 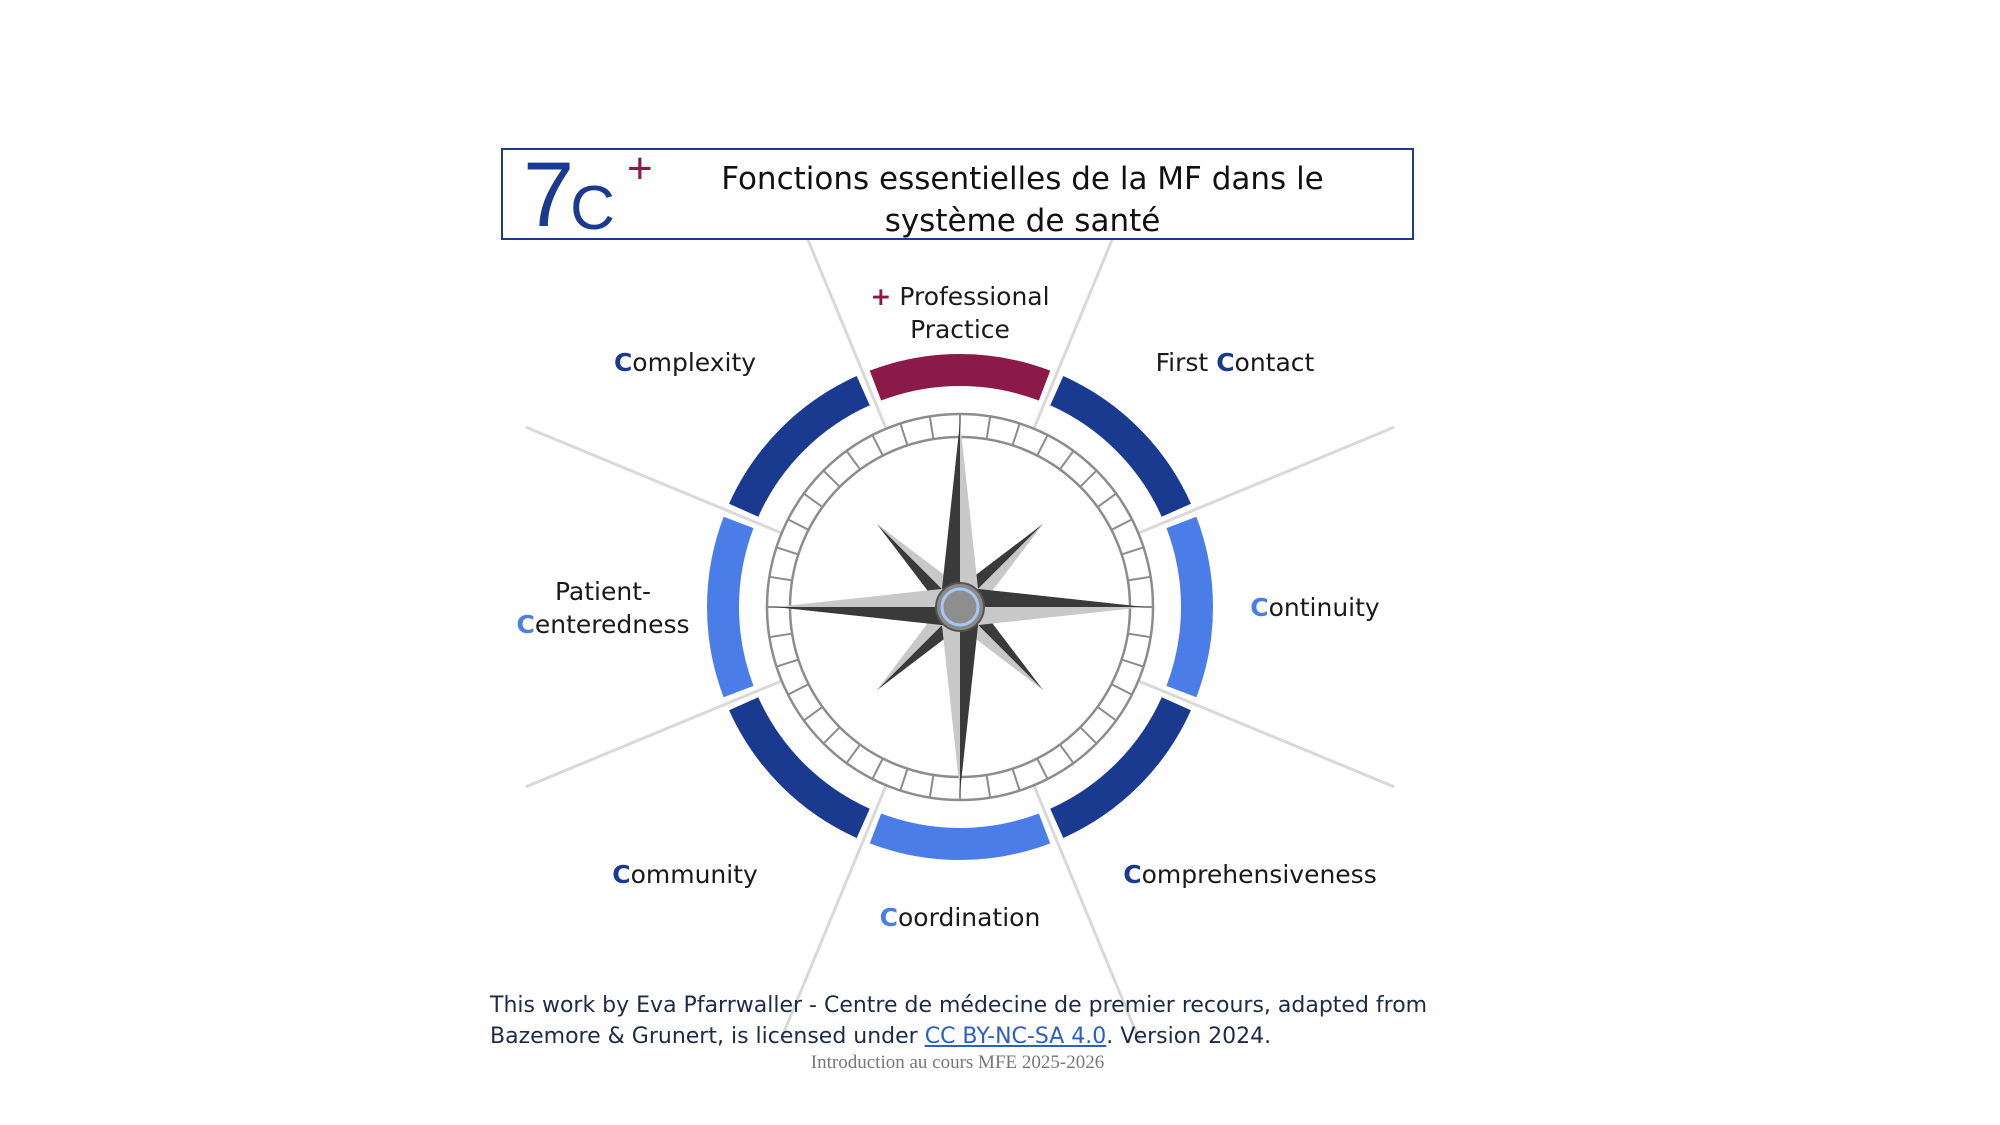 What do you see at coordinates (612, 624) in the screenshot?
I see `label-text: enteredness` at bounding box center [612, 624].